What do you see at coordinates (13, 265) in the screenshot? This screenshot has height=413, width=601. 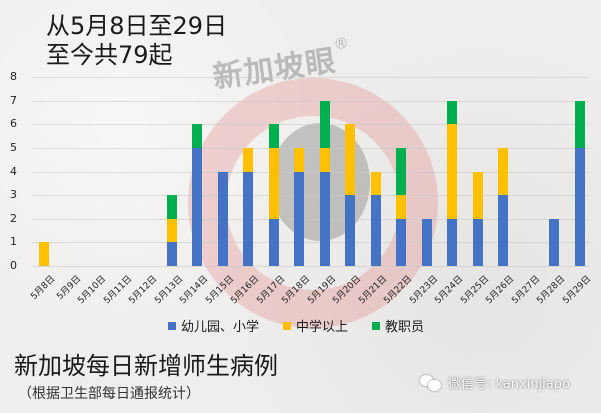 I see `y-tick-label: 0` at bounding box center [13, 265].